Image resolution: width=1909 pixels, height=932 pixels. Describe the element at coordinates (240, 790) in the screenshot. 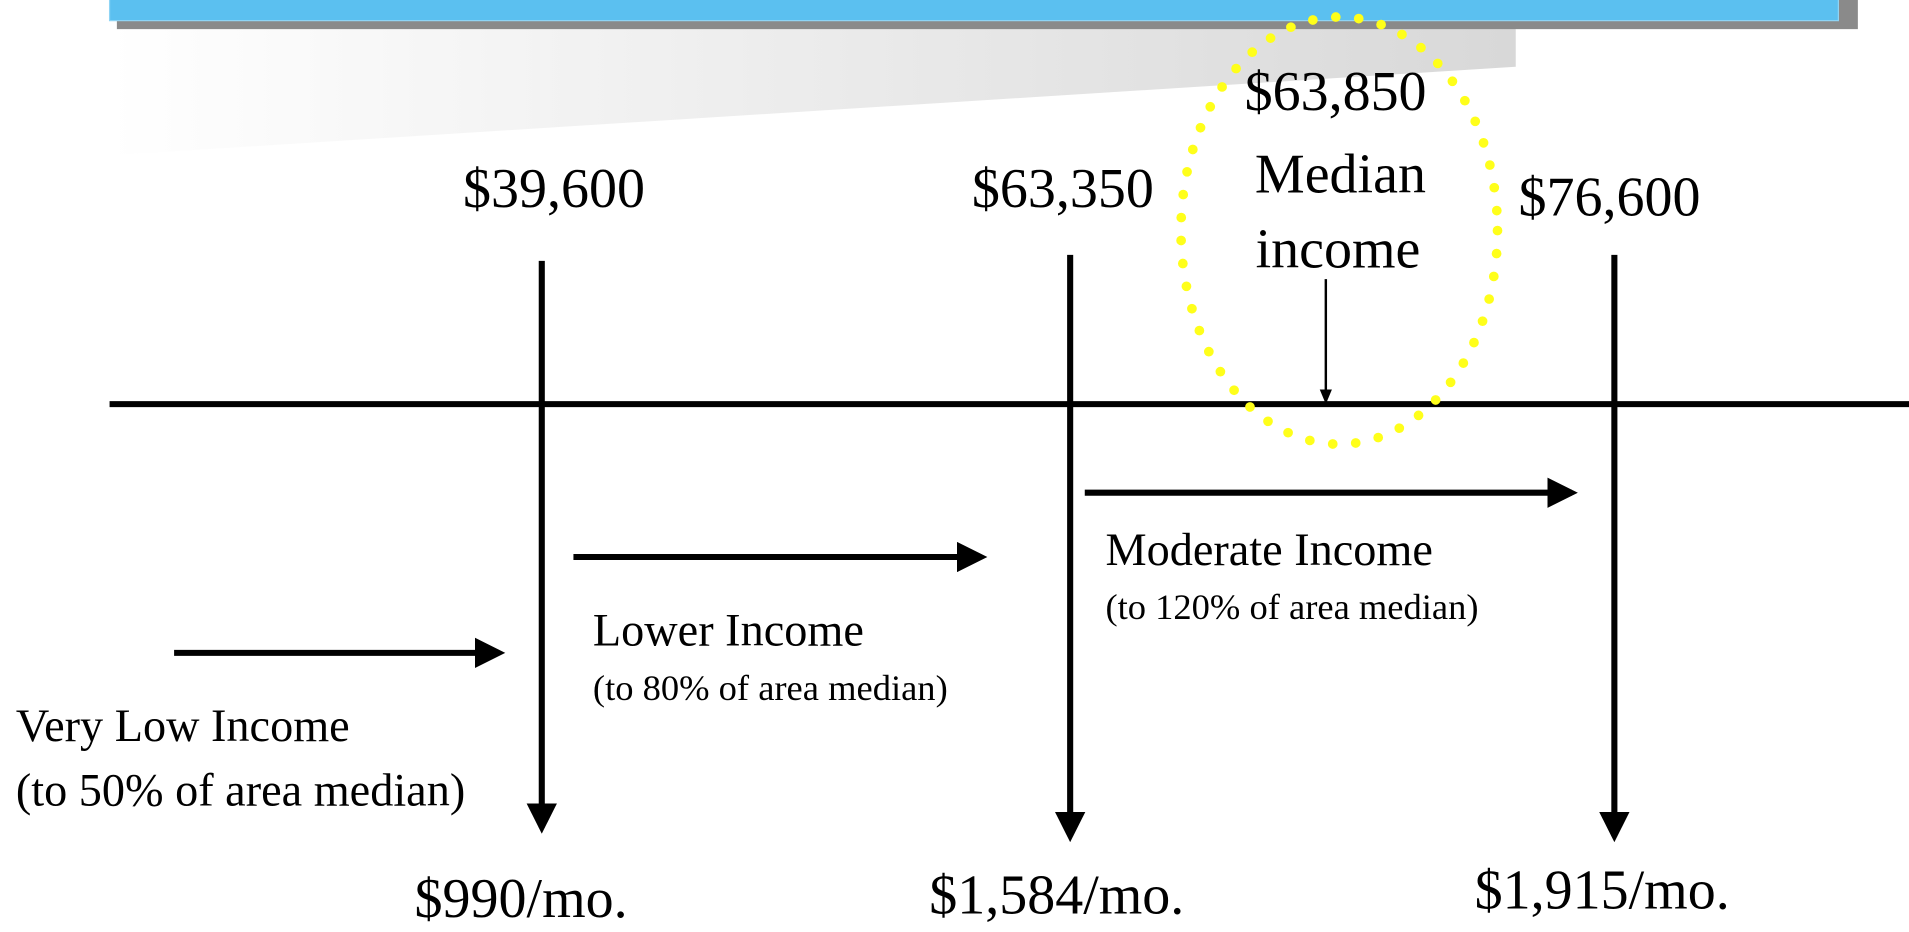

I see `band-note: (to 50% of area median)` at that location.